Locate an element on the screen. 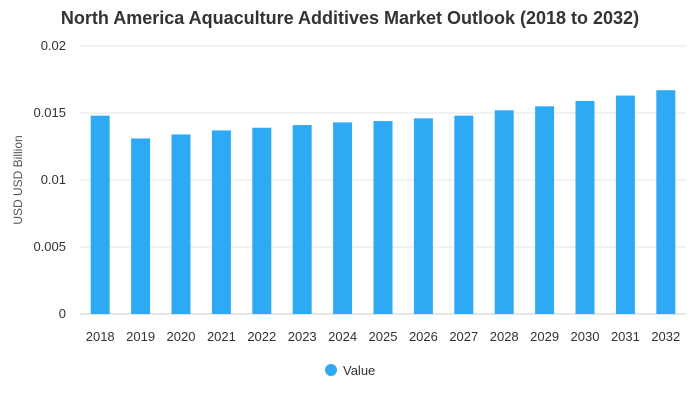 The width and height of the screenshot is (700, 400). y-tick-label: 0 is located at coordinates (62, 313).